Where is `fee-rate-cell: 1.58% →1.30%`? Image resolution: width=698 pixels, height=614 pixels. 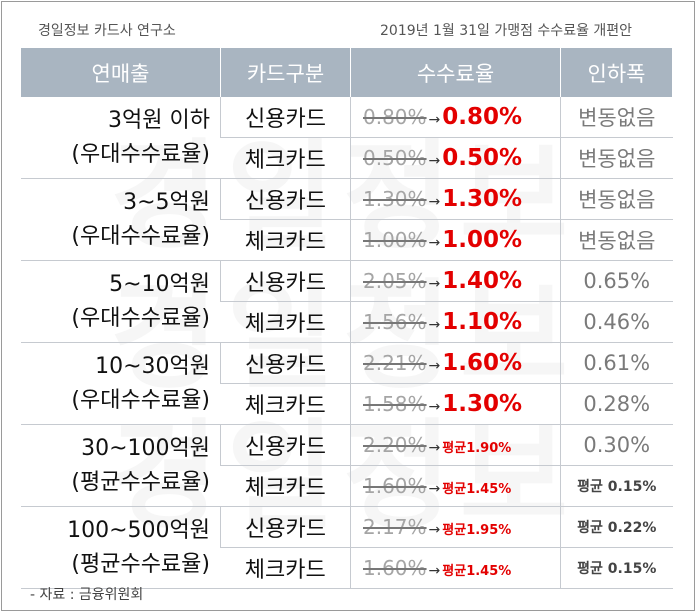 fee-rate-cell: 1.58% →1.30% is located at coordinates (455, 404).